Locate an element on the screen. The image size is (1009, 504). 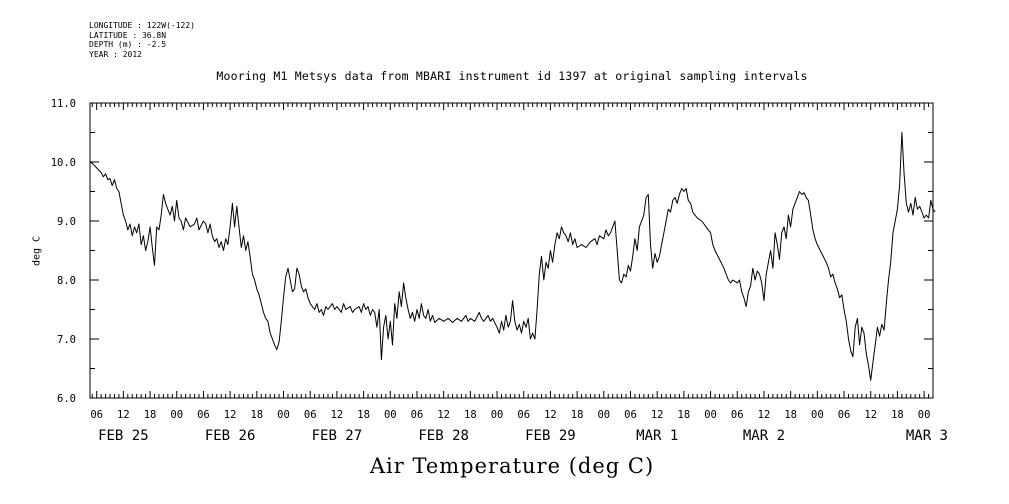
x-day-label: MAR 3 is located at coordinates (927, 436).